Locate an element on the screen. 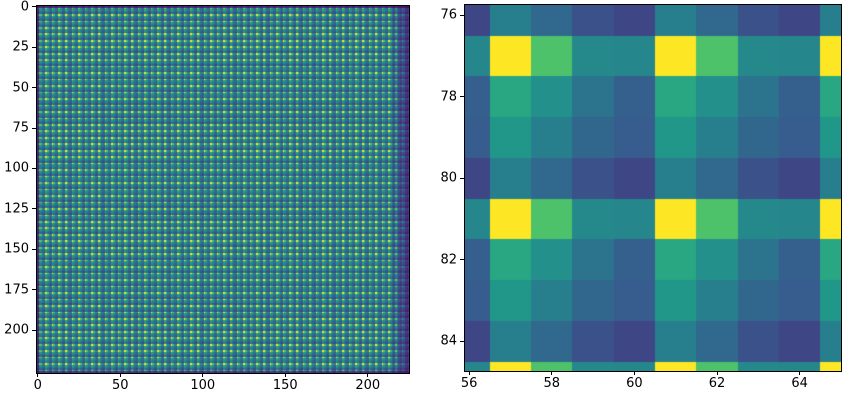  y-tick-label: 50 is located at coordinates (20, 88).